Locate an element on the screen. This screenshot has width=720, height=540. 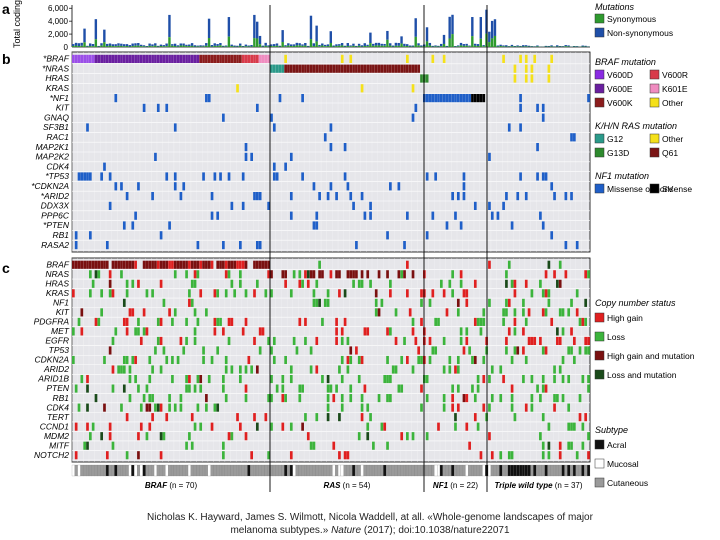
panel-b-row-label: MAP2K2 is located at coordinates (52, 157).